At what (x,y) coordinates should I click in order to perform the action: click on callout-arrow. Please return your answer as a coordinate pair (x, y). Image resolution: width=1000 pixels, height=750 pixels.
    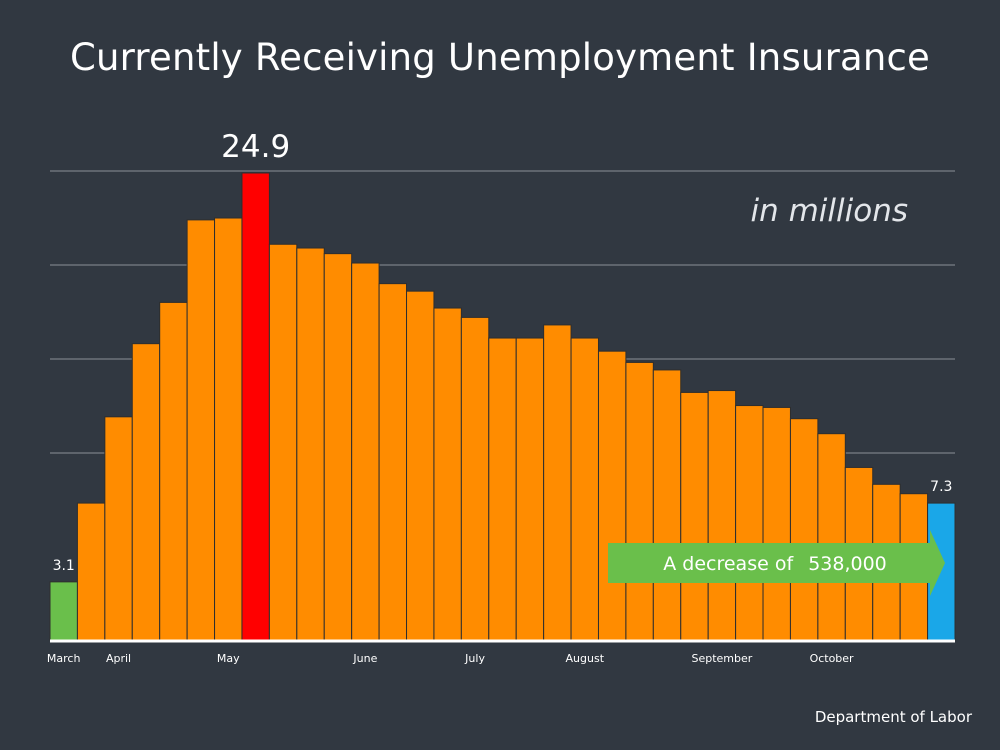
    Looking at the image, I should click on (776, 563).